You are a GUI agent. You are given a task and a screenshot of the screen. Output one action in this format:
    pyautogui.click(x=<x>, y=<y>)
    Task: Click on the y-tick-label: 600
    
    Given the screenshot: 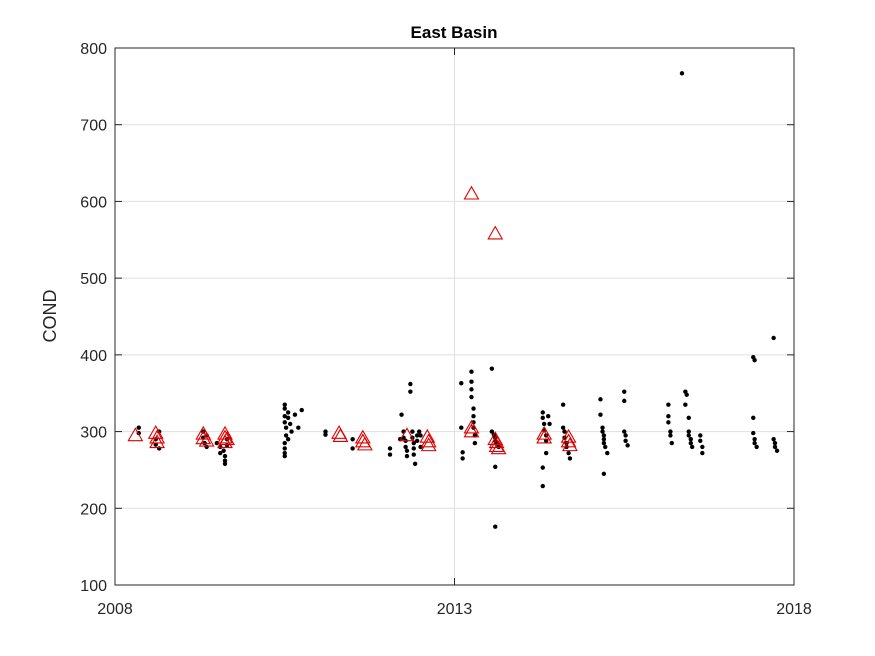 What is the action you would take?
    pyautogui.click(x=93, y=202)
    